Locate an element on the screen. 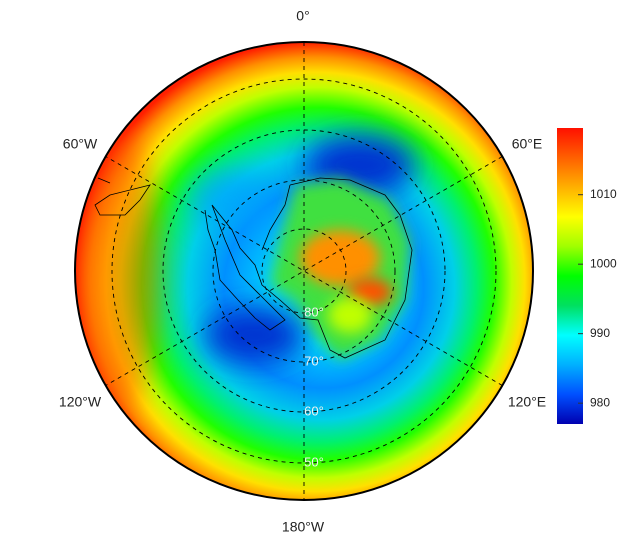 Image resolution: width=625 pixels, height=557 pixels. colorbar-ticks: 980 990 1000 1010 is located at coordinates (597, 298).